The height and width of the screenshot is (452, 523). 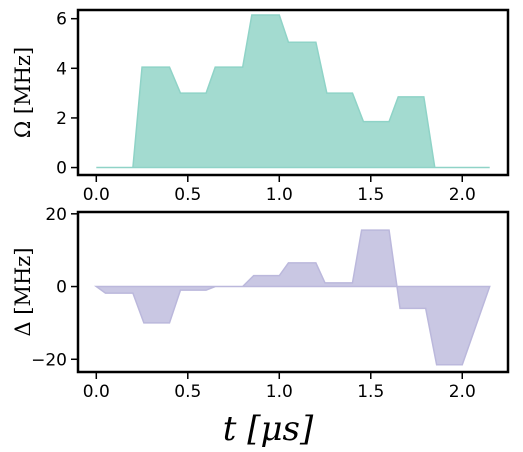 What do you see at coordinates (49, 360) in the screenshot?
I see `y-tick-label: −20` at bounding box center [49, 360].